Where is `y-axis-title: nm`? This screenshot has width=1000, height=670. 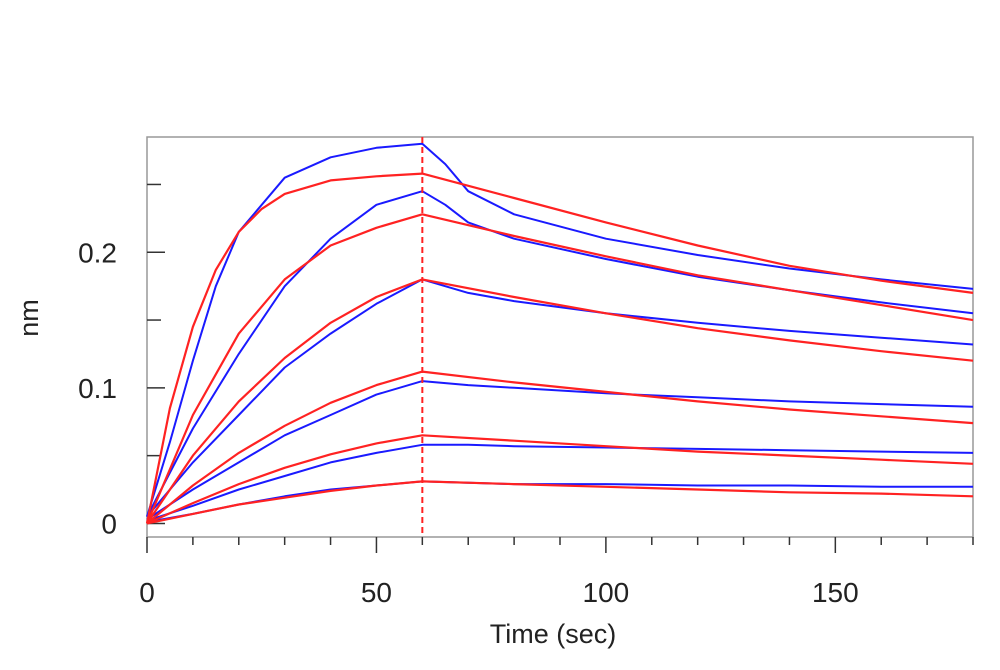 y-axis-title: nm is located at coordinates (29, 318).